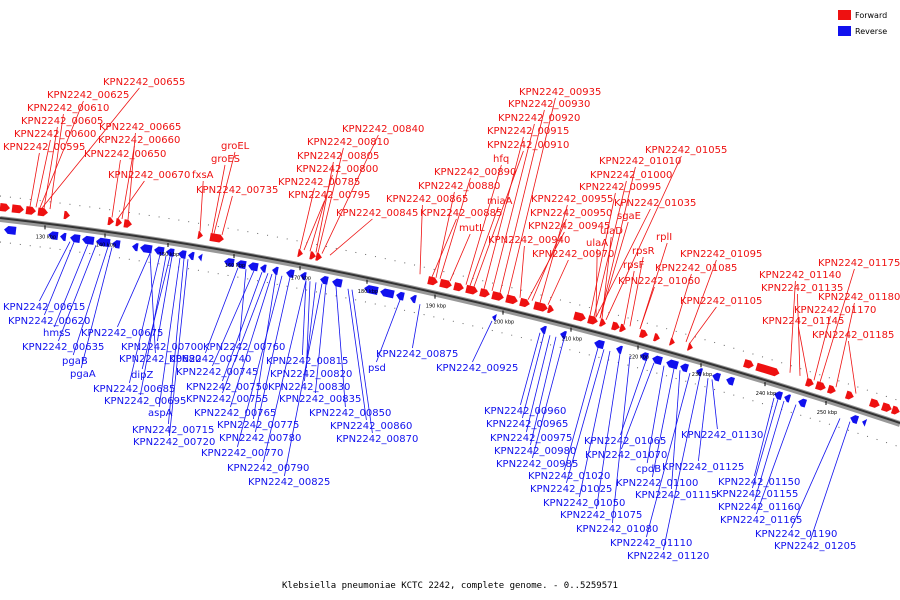  I want to click on reverse-gene-label: KPN2242_00635, so click(63, 347).